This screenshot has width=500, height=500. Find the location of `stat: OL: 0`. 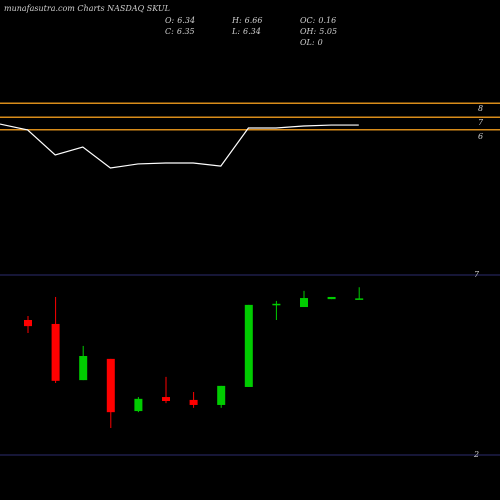

stat: OL: 0 is located at coordinates (311, 42).